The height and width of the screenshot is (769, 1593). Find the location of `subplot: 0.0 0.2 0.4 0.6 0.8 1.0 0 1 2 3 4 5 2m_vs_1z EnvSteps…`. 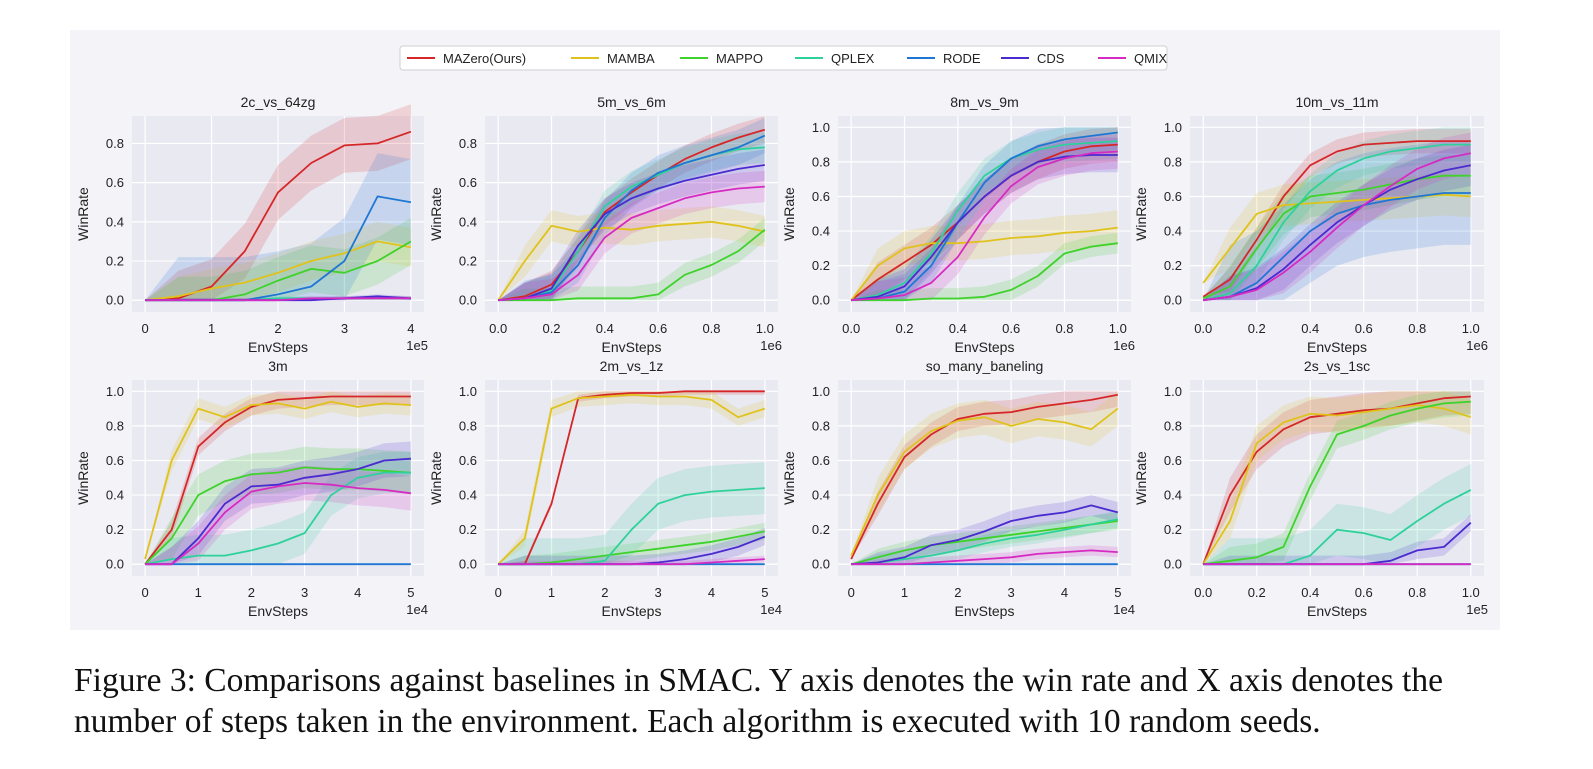

subplot: 0.0 0.2 0.4 0.6 0.8 1.0 0 1 2 3 4 5 2m_vs_1z EnvSteps… is located at coordinates (605, 488).